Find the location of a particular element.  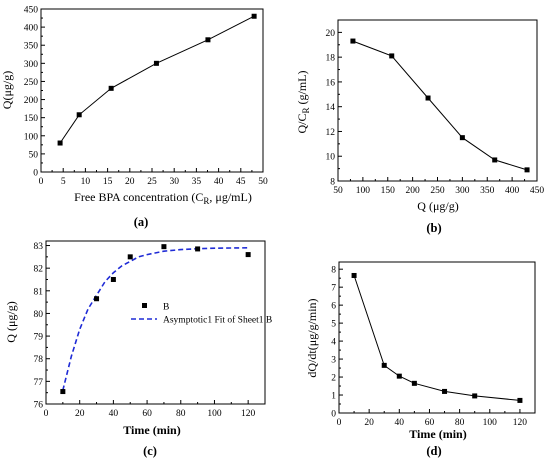

x-tick-label: 300 is located at coordinates (462, 191).